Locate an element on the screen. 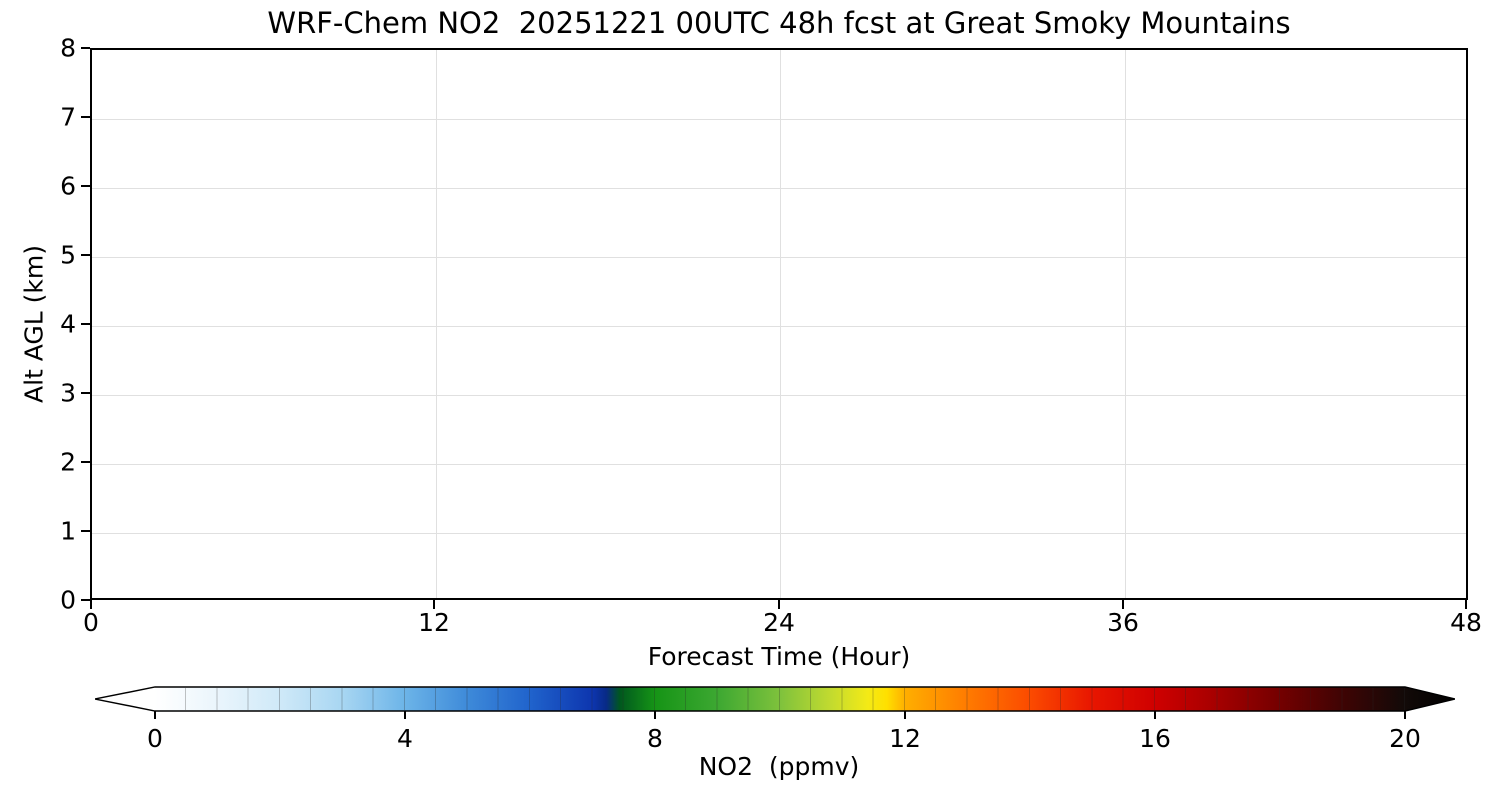 This screenshot has height=800, width=1500. colorbar-tick-label: 20 is located at coordinates (1405, 738).